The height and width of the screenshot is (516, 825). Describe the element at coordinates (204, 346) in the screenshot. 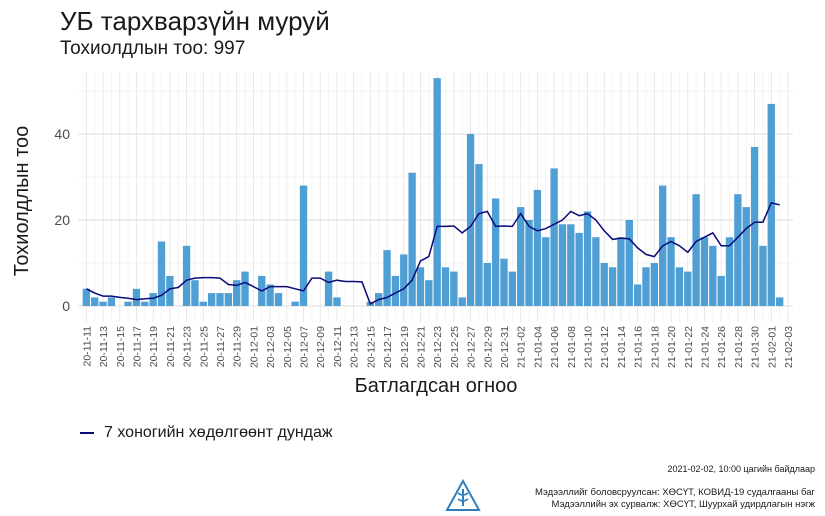

I see `x-tick-label: 20-11-25` at that location.